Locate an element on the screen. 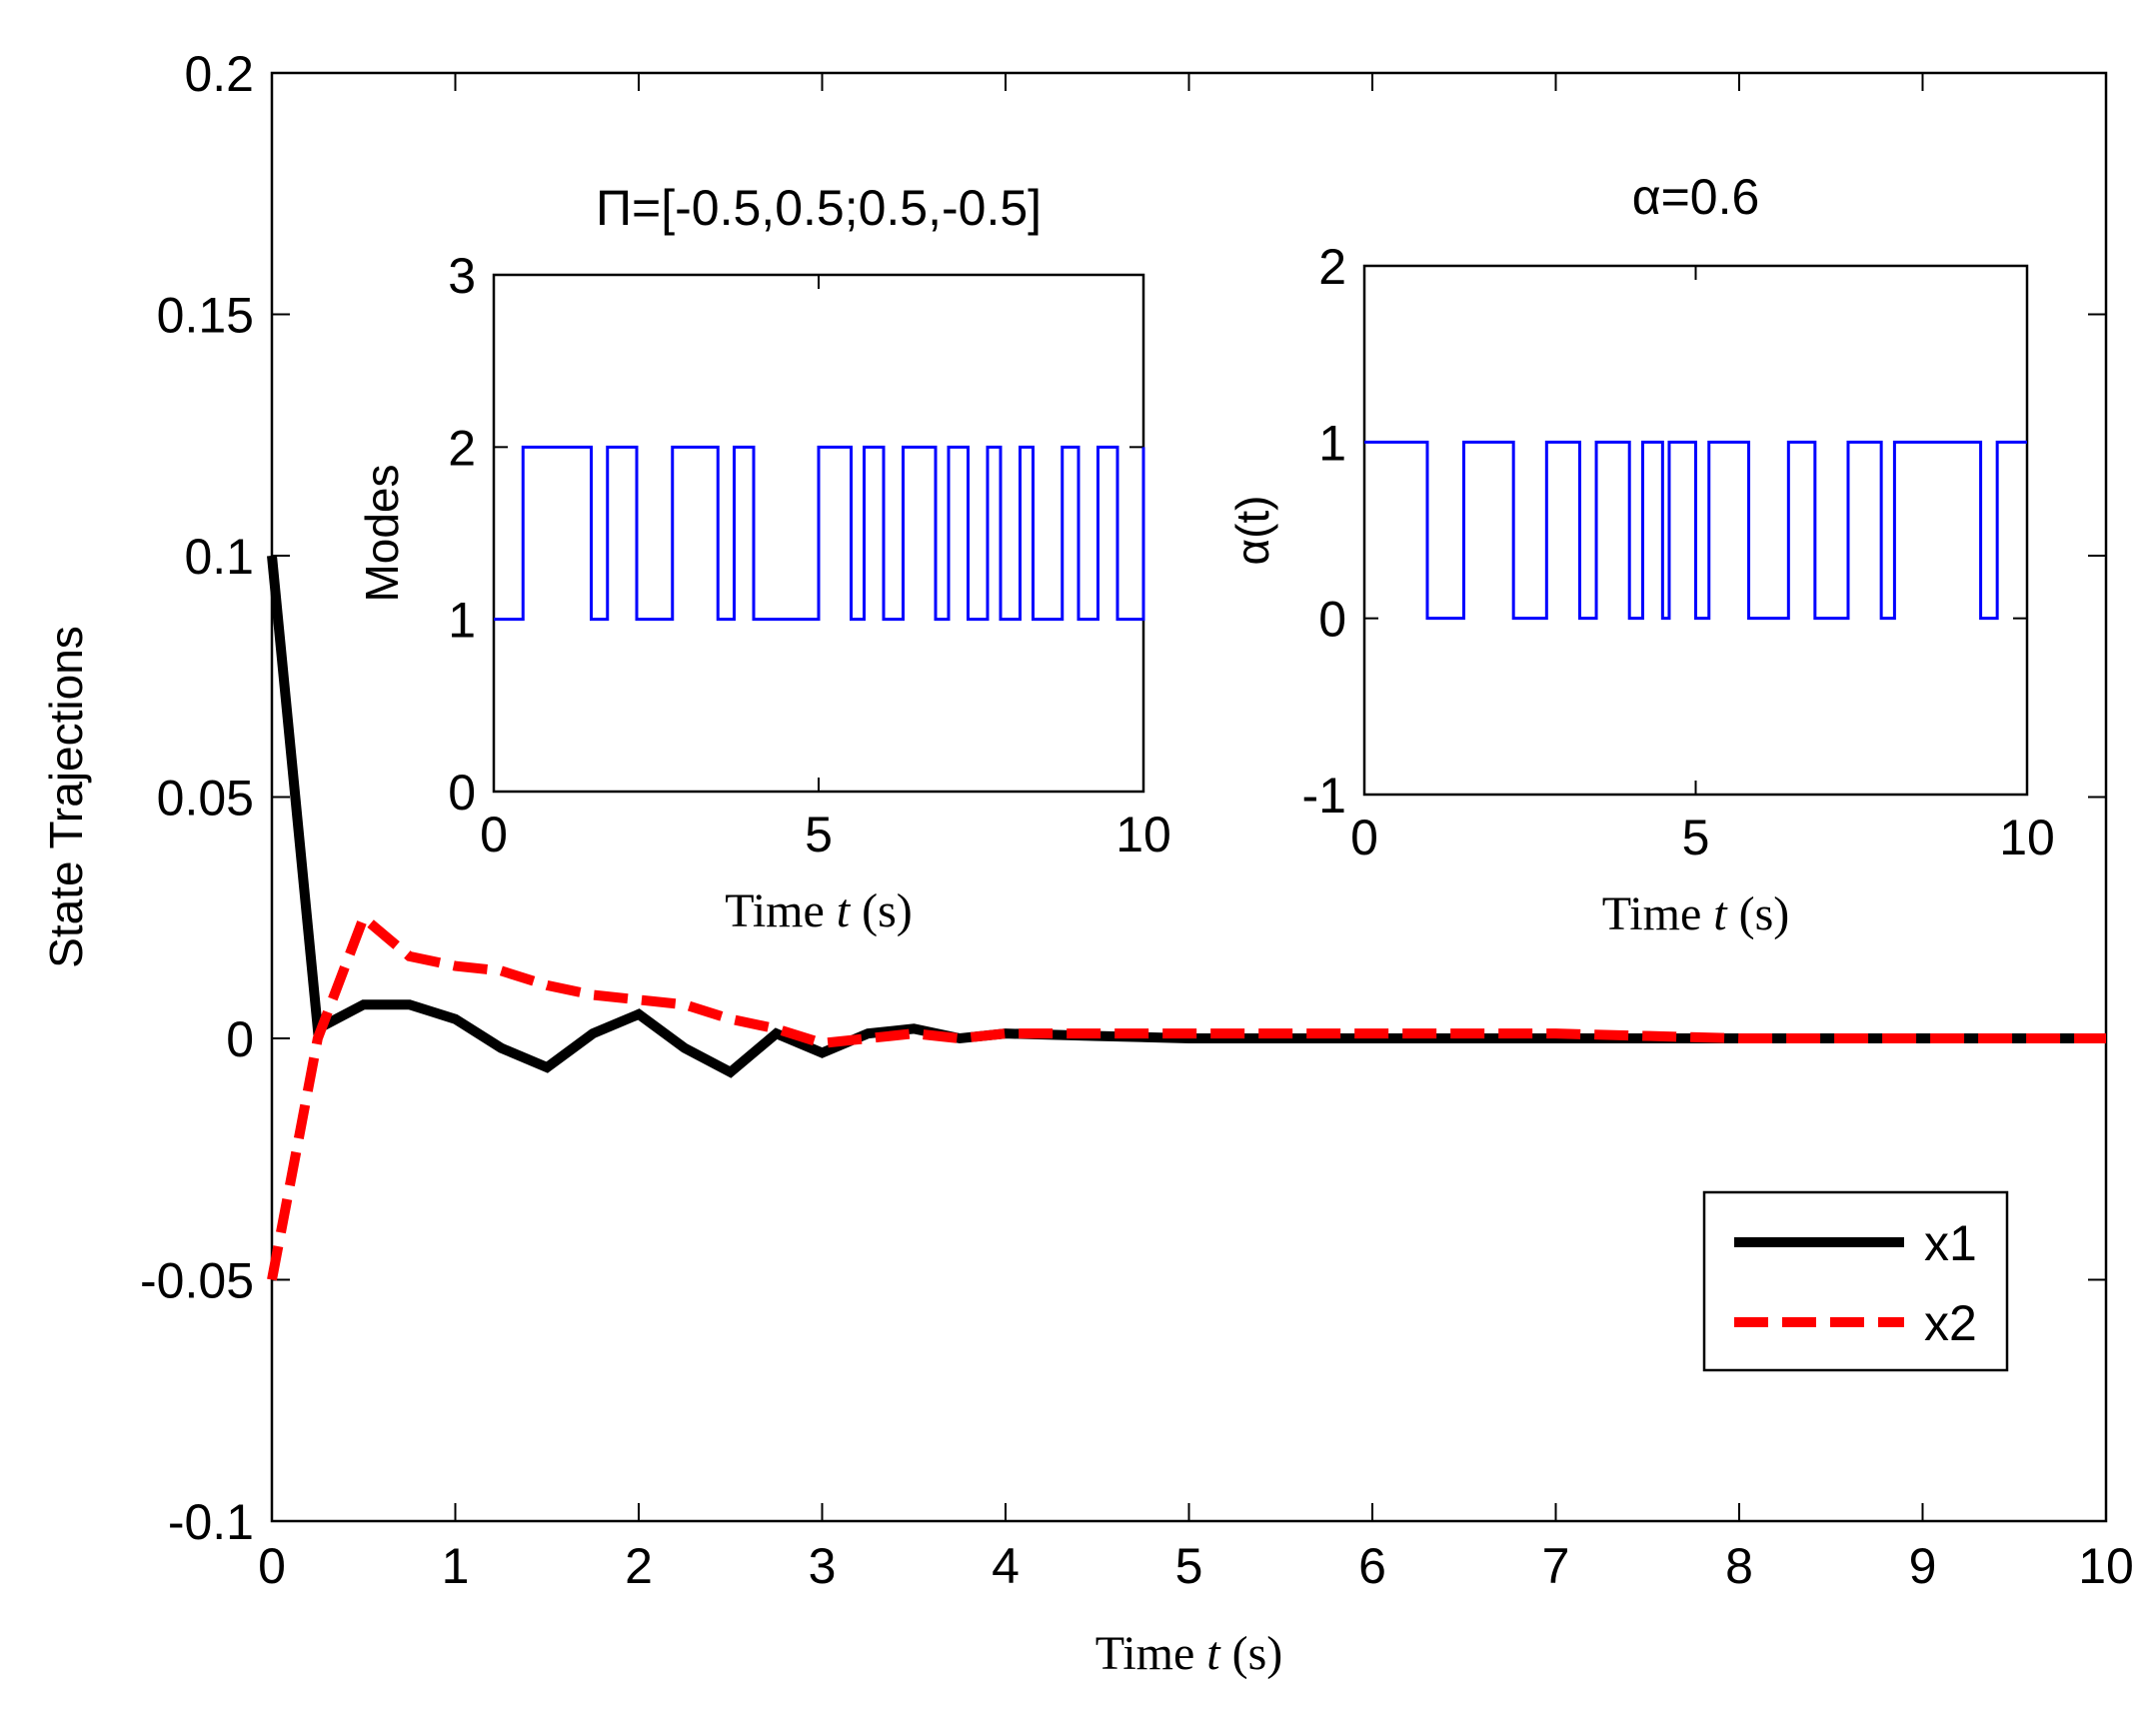 The image size is (2156, 1709). inset_alpha-xtick-label: 10 is located at coordinates (2027, 837).